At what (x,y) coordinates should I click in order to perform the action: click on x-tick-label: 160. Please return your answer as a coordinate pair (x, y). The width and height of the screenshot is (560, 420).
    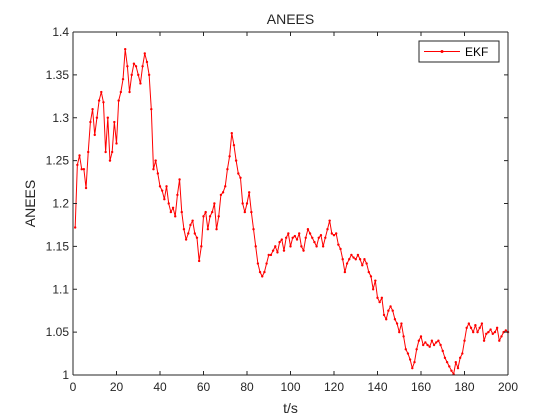
    Looking at the image, I should click on (421, 387).